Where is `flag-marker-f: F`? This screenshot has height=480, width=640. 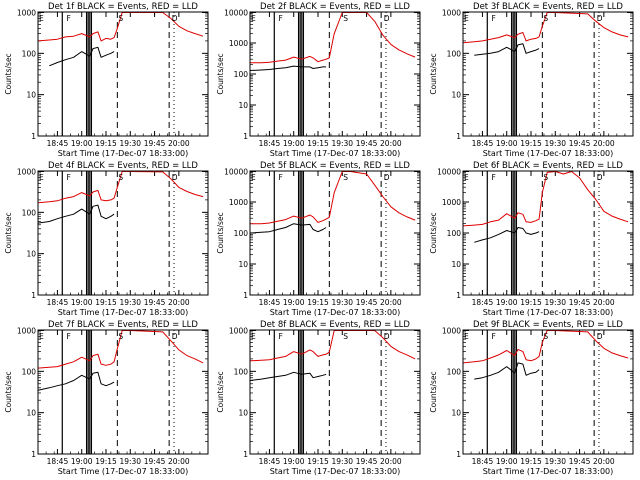
flag-marker-f: F is located at coordinates (69, 336).